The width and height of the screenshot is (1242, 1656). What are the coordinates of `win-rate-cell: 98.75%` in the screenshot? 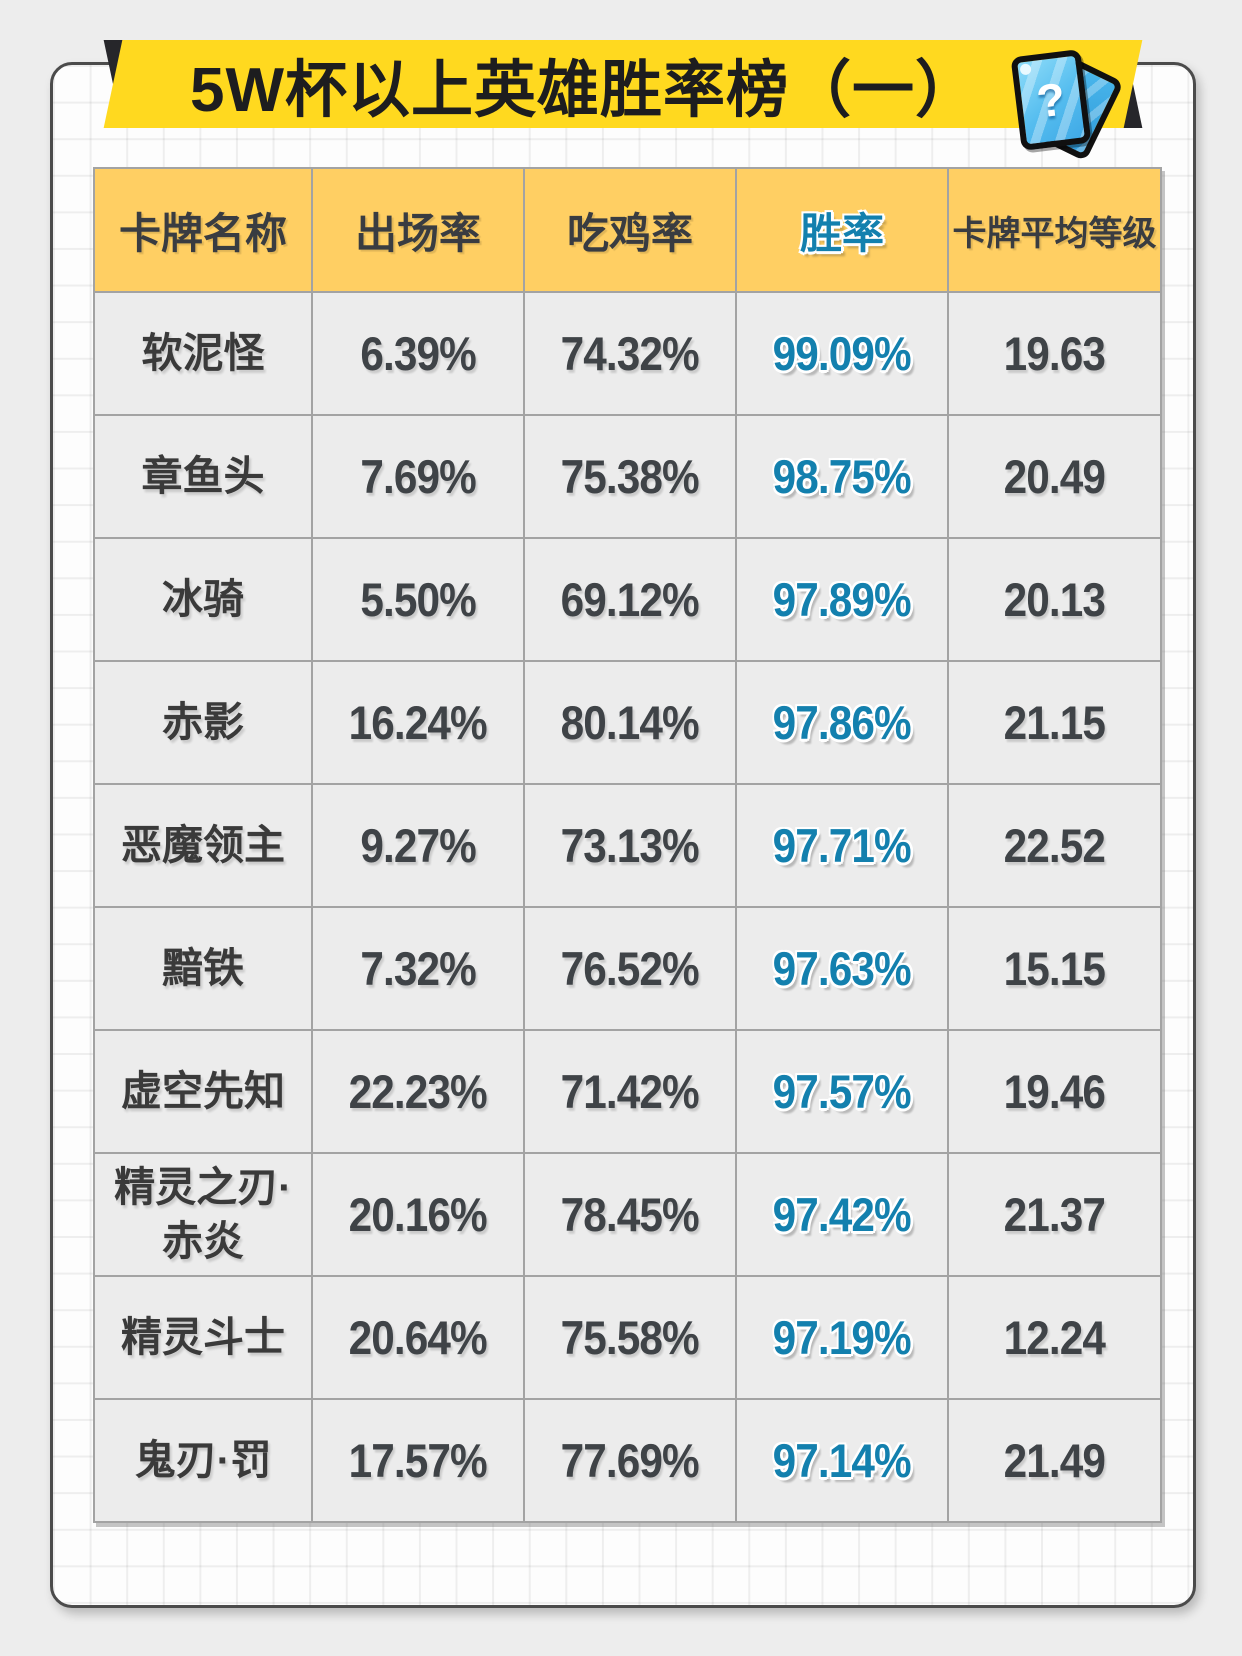 It's located at (842, 476).